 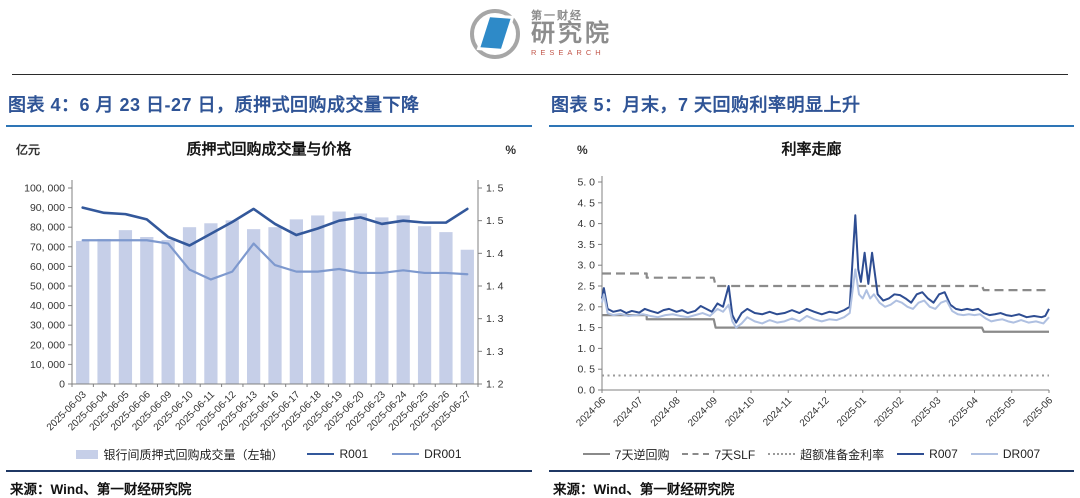 I want to click on legend-item: DR001, so click(x=427, y=454).